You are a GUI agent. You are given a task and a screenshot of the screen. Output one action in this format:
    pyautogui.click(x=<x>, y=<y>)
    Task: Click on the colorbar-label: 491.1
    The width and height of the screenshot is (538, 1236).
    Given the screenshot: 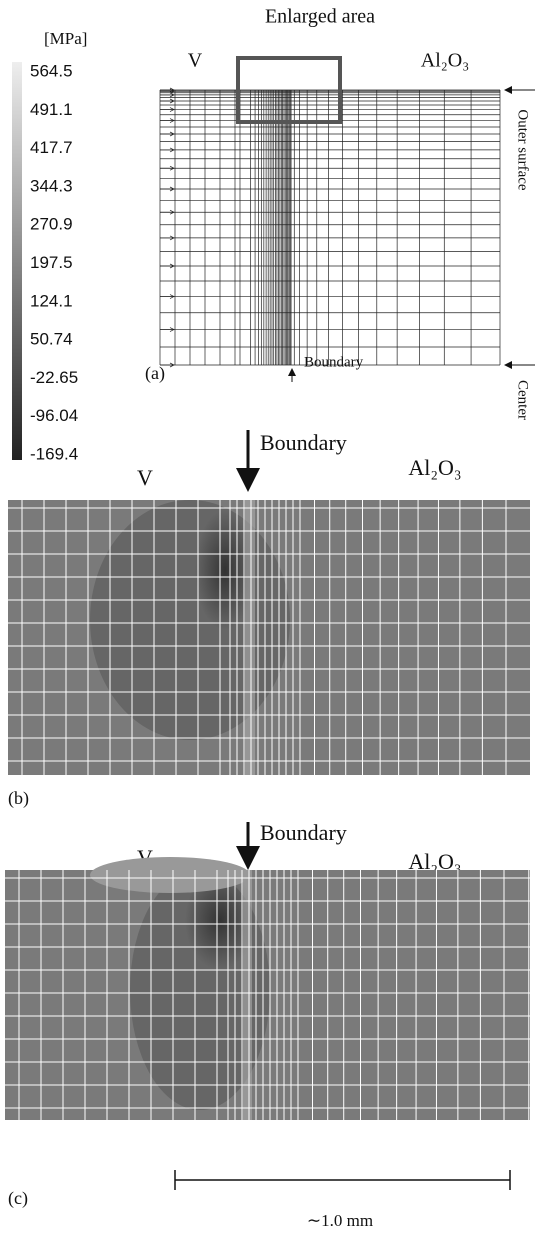 What is the action you would take?
    pyautogui.click(x=51, y=109)
    